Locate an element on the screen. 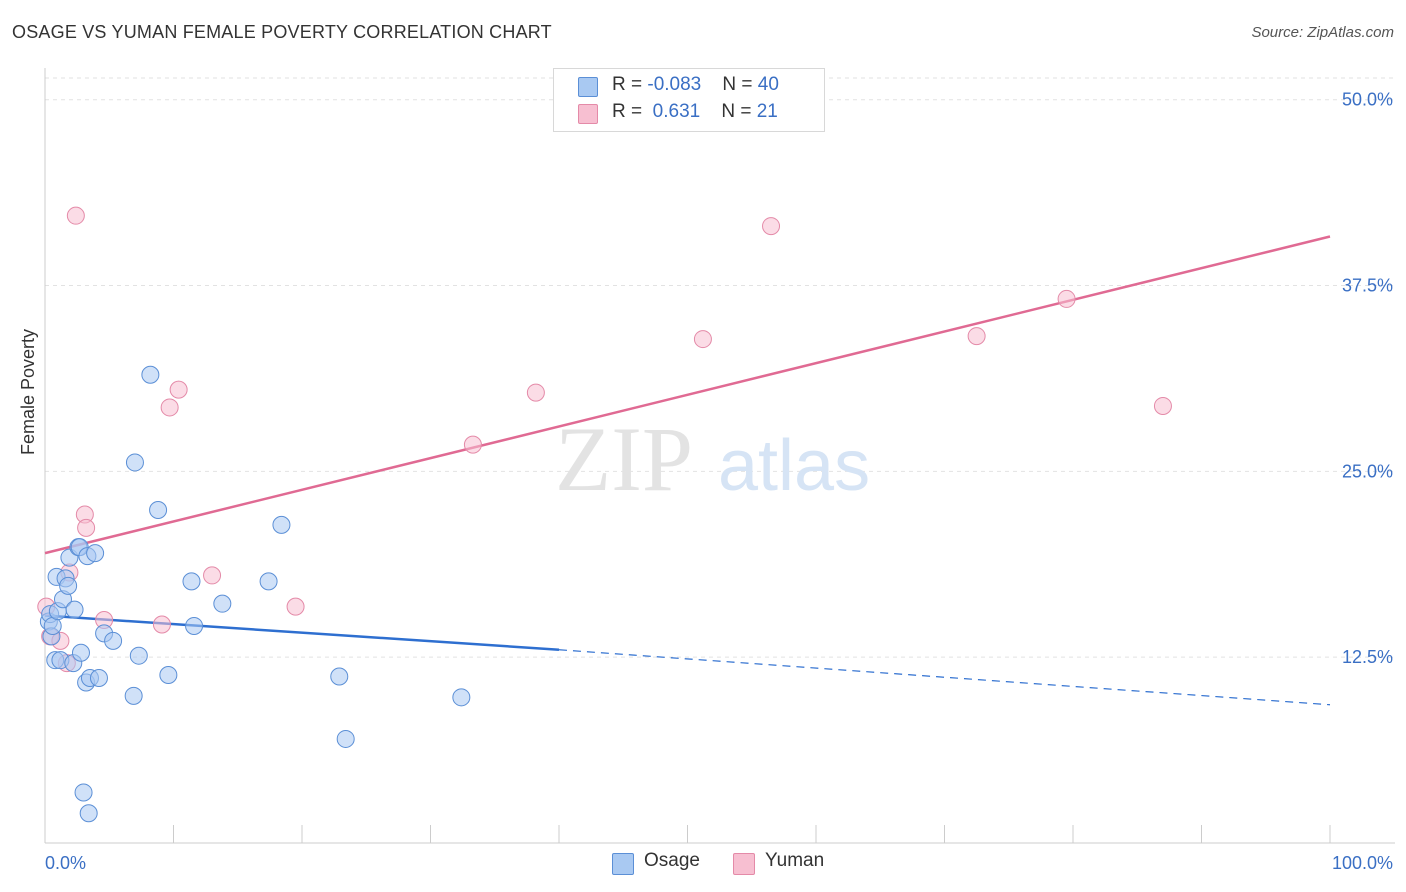 The image size is (1406, 892). source-label: Source: ZipAtlas.com is located at coordinates (1322, 32).